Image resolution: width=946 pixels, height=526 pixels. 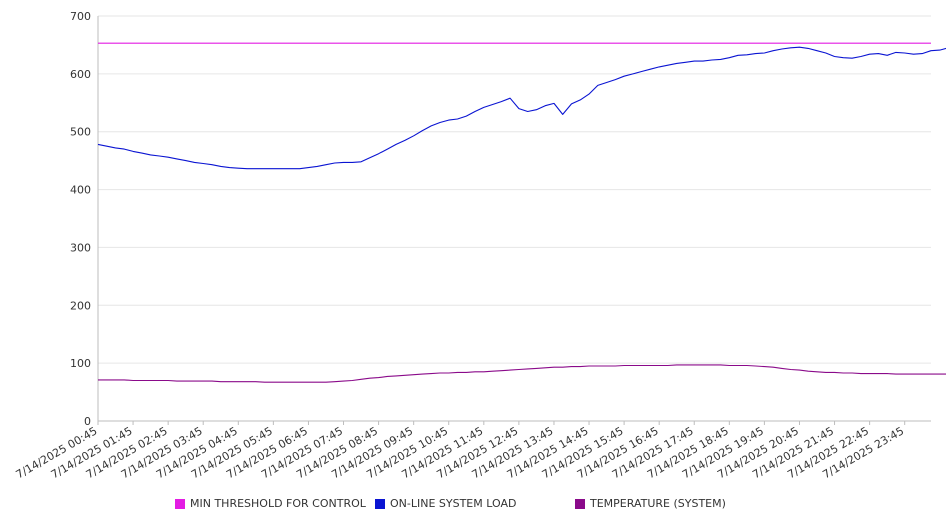 I want to click on legend-item-threshold: MIN THRESHOLD FOR CONTROL, so click(x=270, y=503).